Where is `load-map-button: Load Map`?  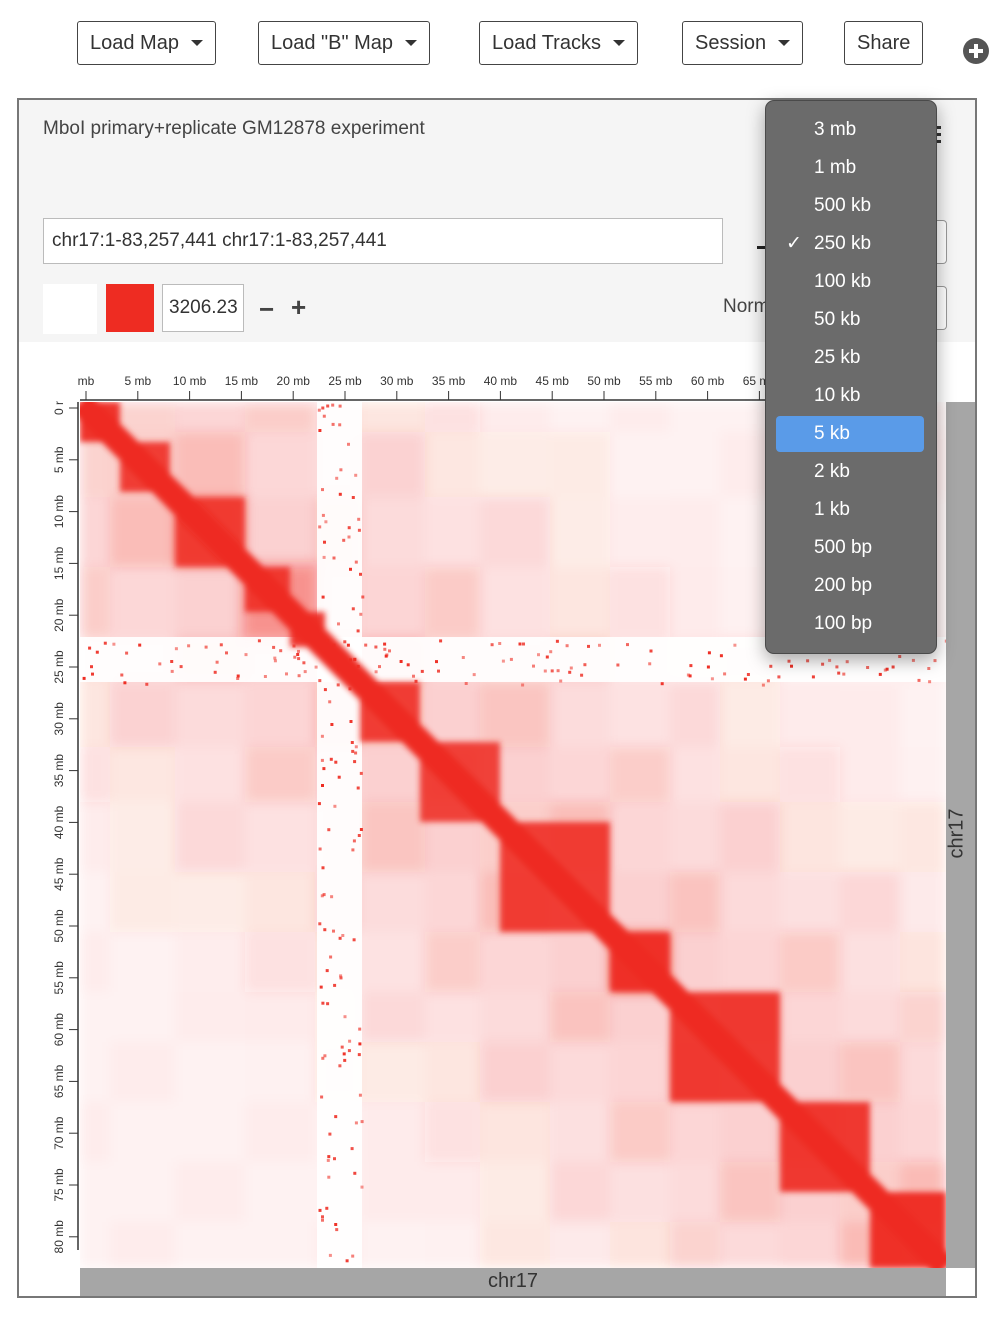
load-map-button: Load Map is located at coordinates (146, 43).